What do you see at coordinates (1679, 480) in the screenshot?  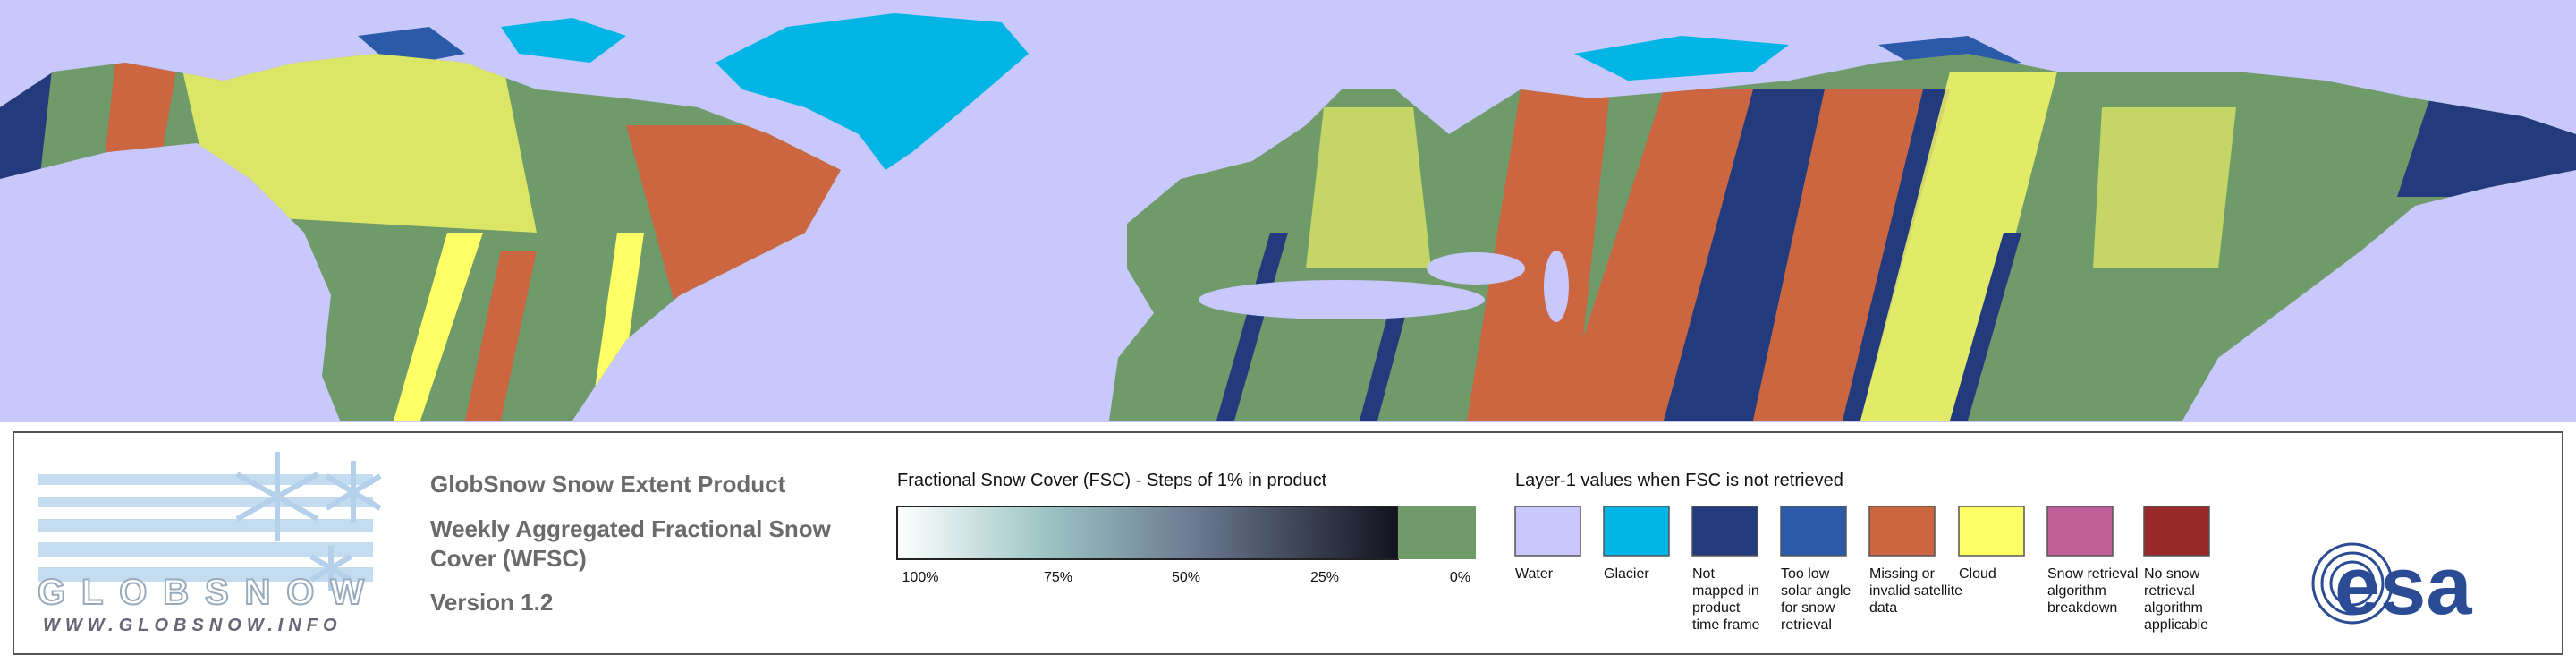 I see `layer1-title: Layer-1 values when FSC is not retrieved` at bounding box center [1679, 480].